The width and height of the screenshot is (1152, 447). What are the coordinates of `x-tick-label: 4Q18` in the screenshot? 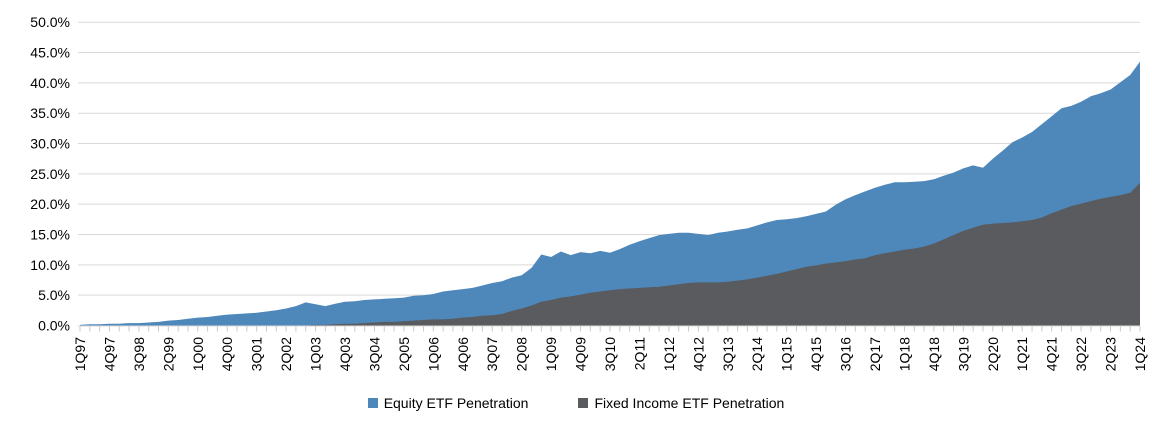 It's located at (934, 354).